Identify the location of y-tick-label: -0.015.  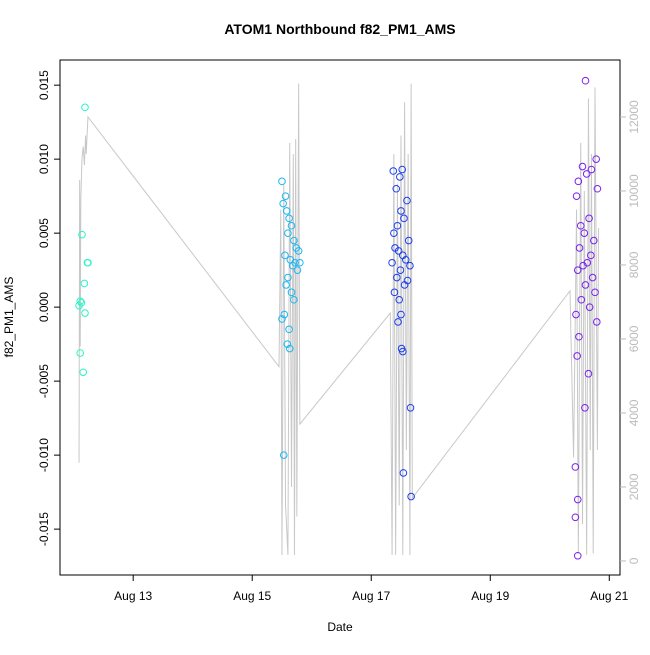
(44, 529).